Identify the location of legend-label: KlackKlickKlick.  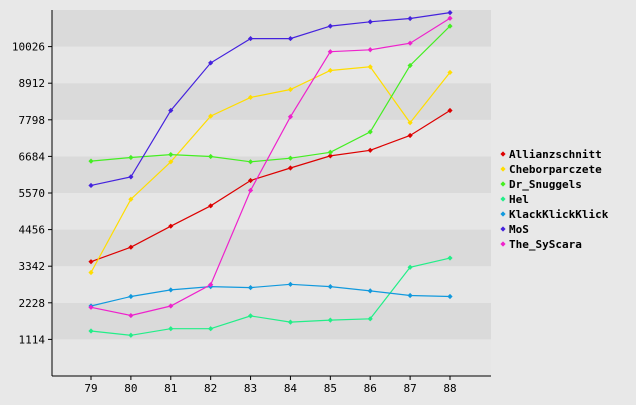
(559, 214).